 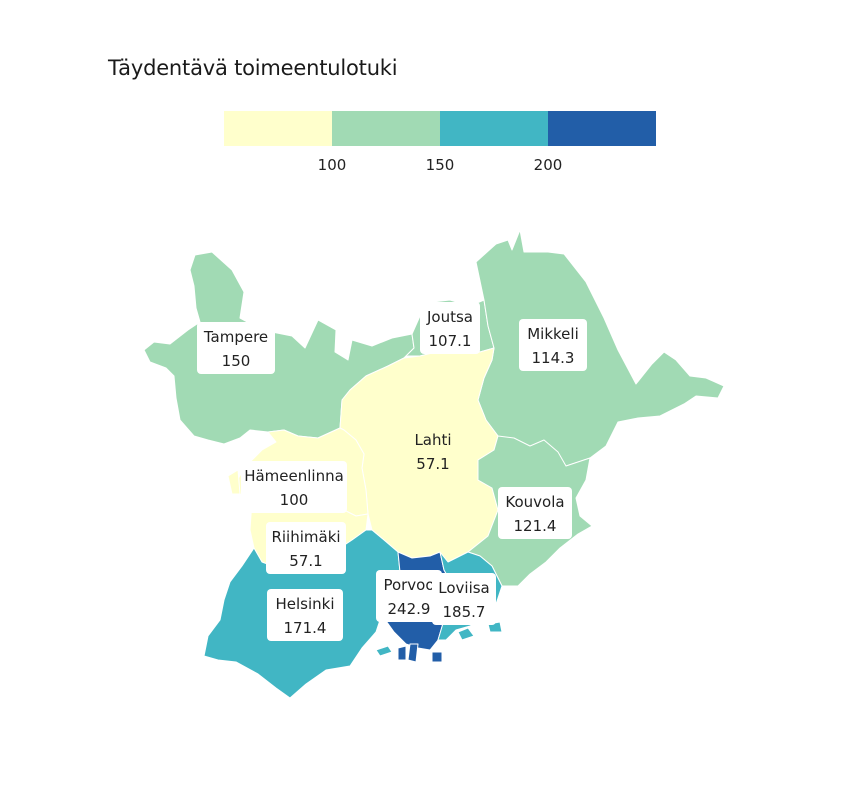 What do you see at coordinates (553, 358) in the screenshot?
I see `label-value-mikkeli: 114.3` at bounding box center [553, 358].